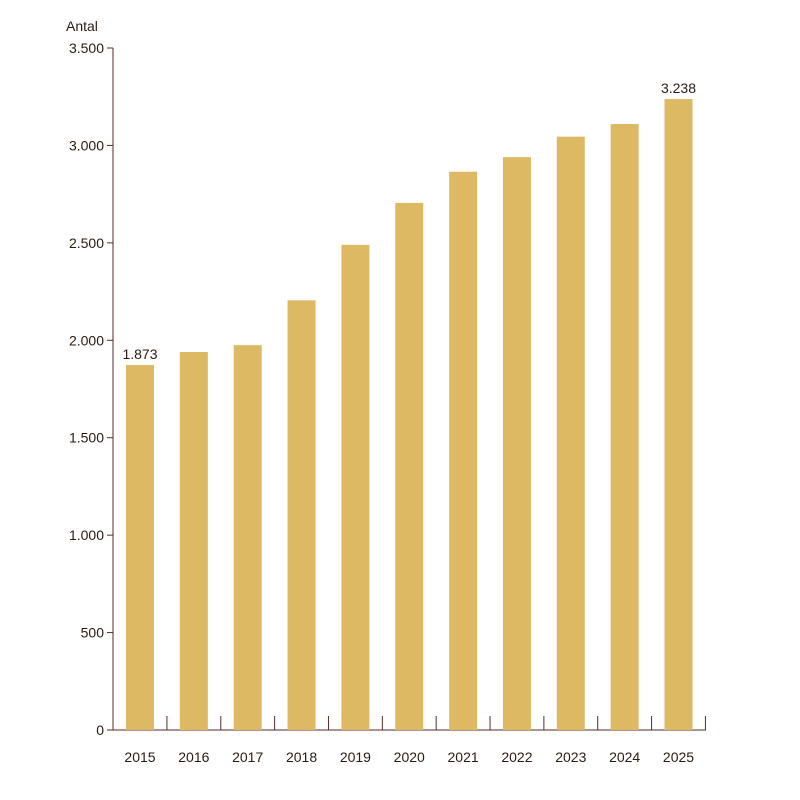 The image size is (800, 800). Describe the element at coordinates (93, 633) in the screenshot. I see `y-tick-label: 500` at that location.